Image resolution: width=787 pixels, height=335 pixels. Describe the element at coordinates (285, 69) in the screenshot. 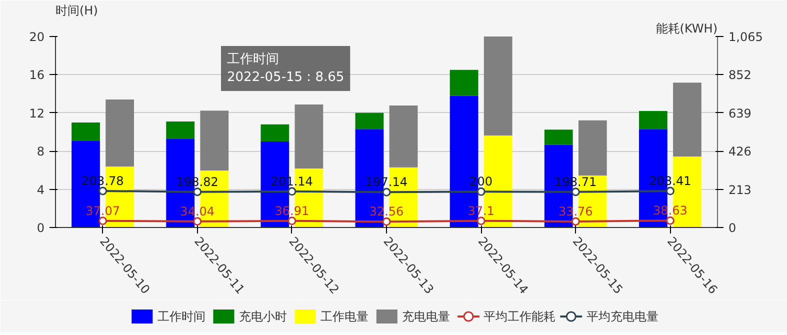

I see `annotation: 工作时间 2022-05-15 : 8.65` at that location.